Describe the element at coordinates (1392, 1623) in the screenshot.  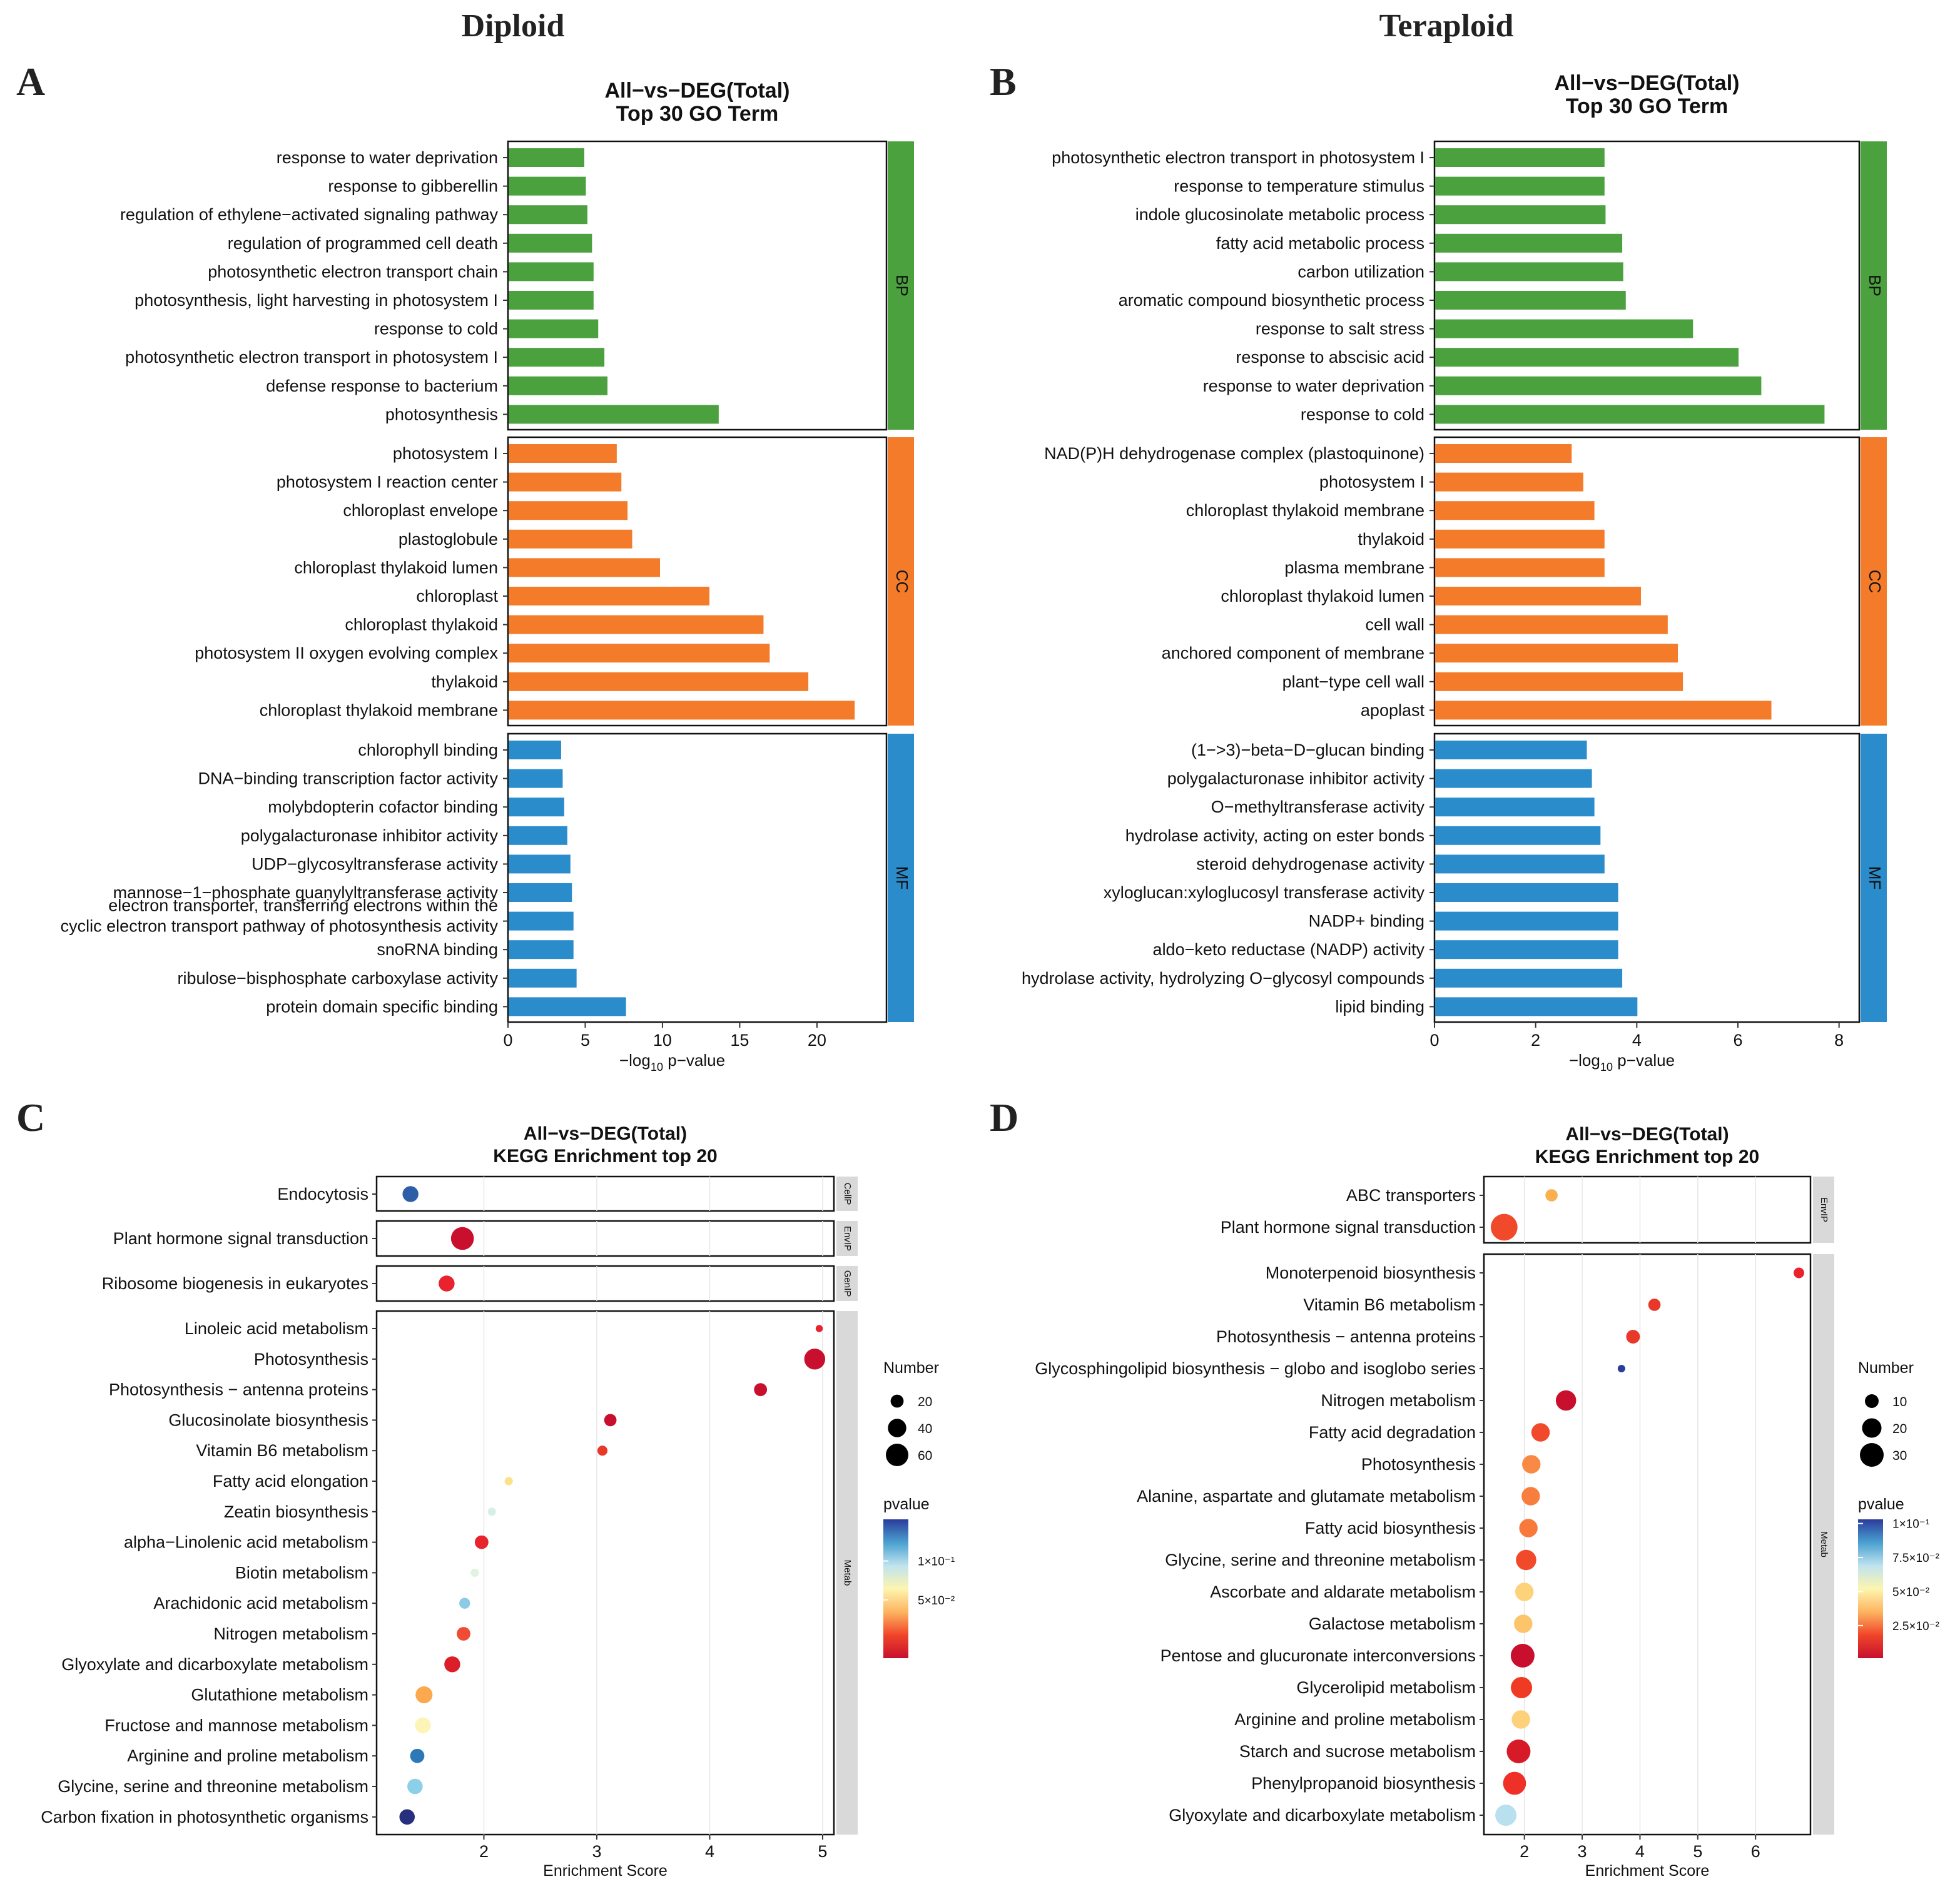
I see `term-label: Galactose metabolism` at that location.